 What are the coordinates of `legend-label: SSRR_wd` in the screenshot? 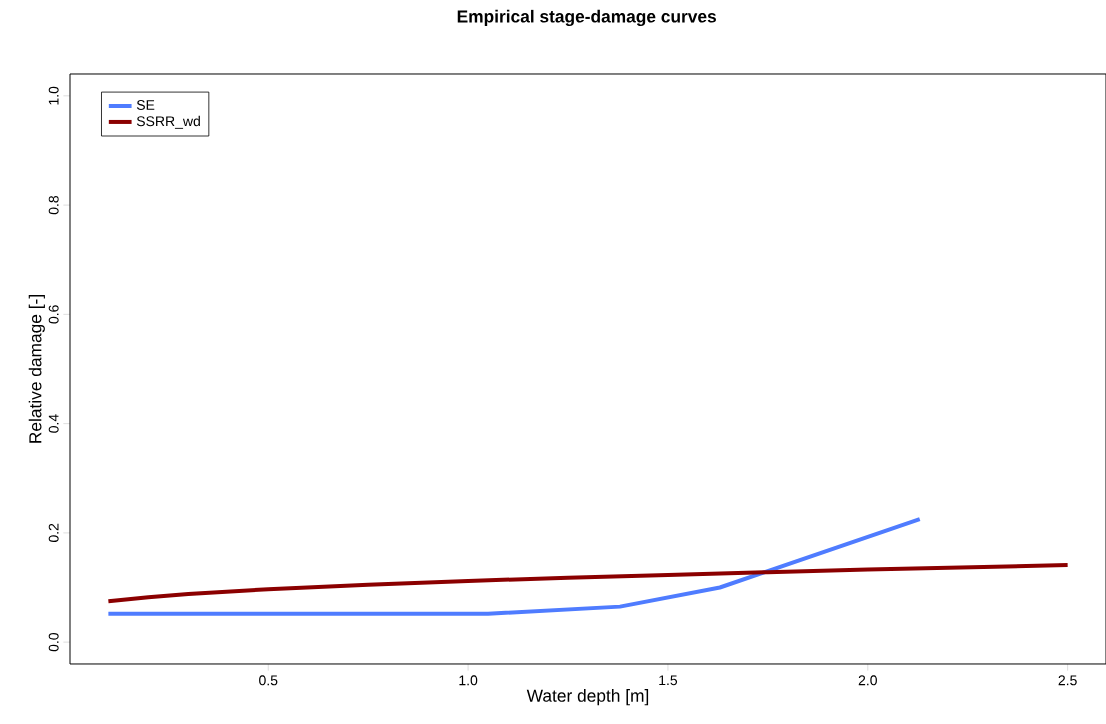 It's located at (168, 122).